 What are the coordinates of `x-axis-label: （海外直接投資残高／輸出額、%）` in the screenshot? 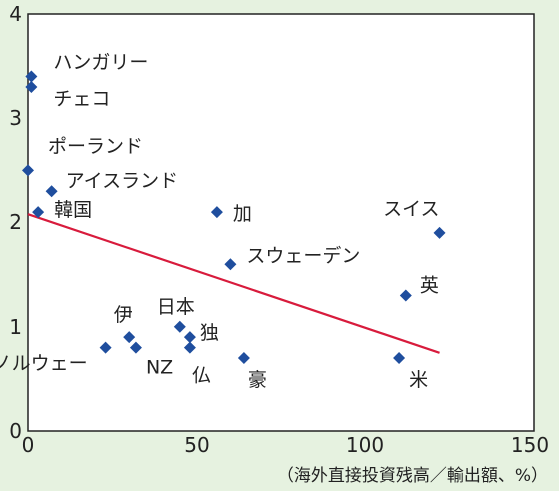 It's located at (412, 476).